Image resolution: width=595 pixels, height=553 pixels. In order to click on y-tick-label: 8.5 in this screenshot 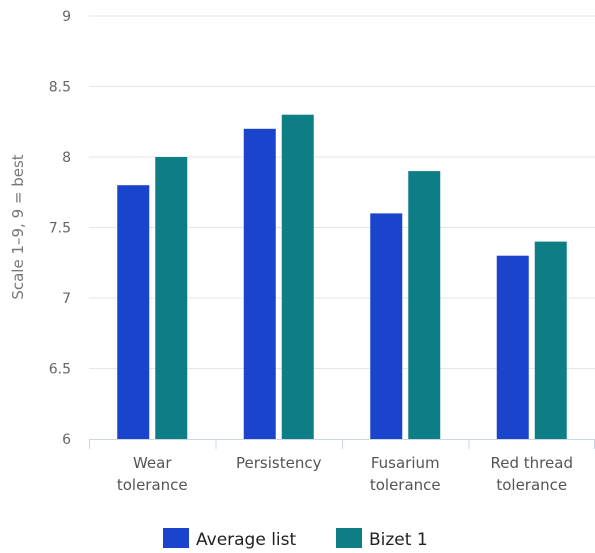, I will do `click(60, 88)`.